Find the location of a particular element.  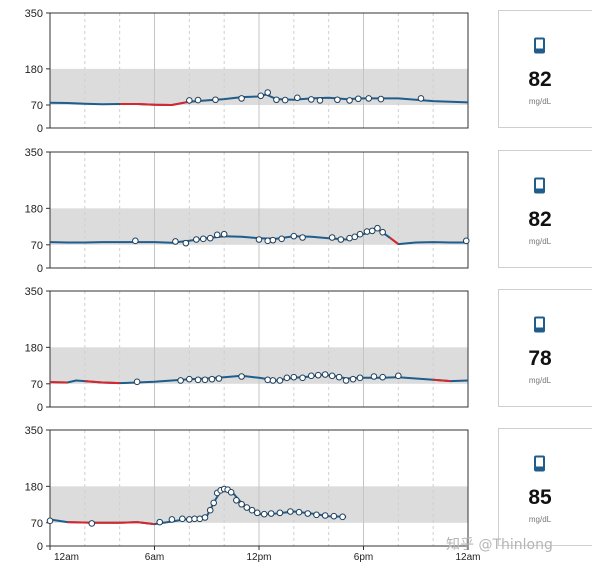

watermark: 知乎 @Thinlong is located at coordinates (499, 545).